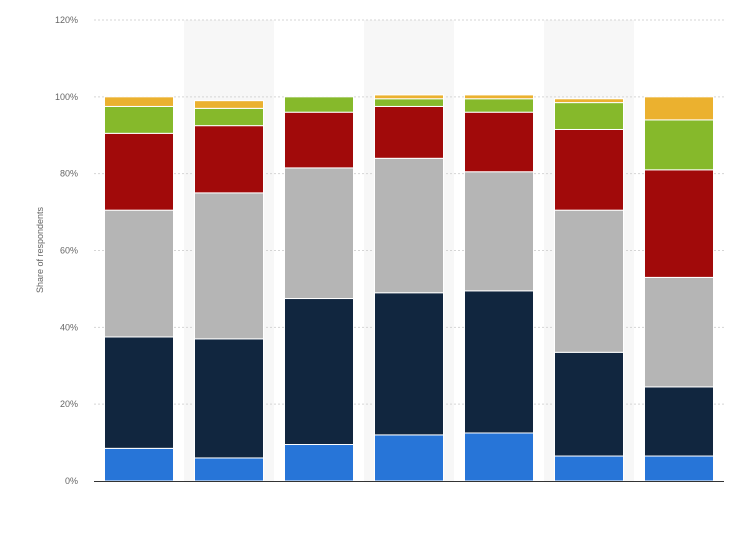  I want to click on y-tick-label: 40%, so click(69, 327).